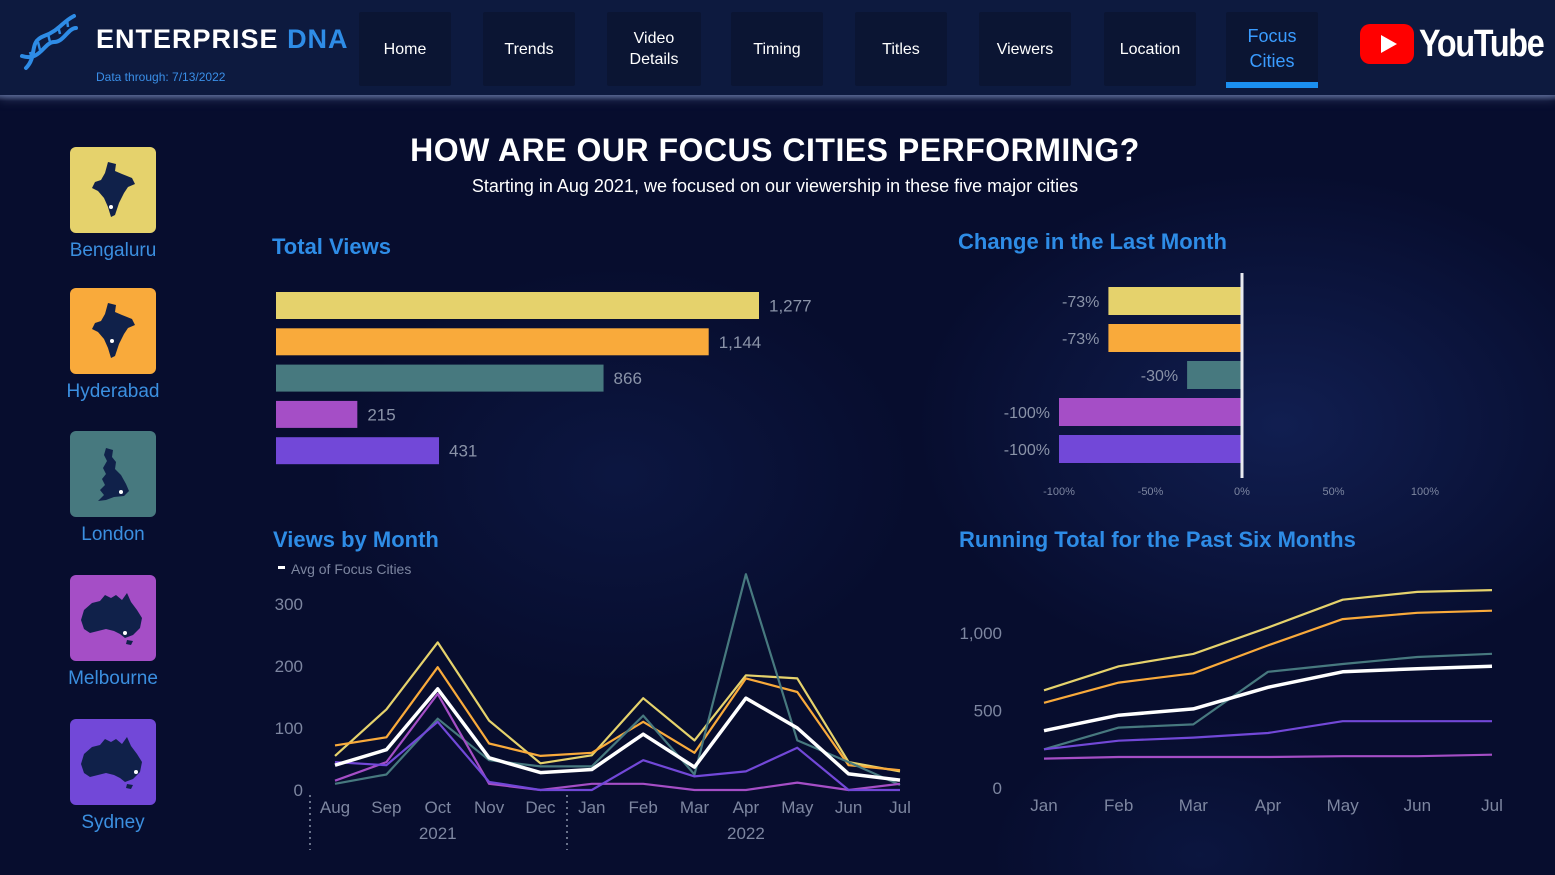 The height and width of the screenshot is (875, 1555). What do you see at coordinates (492, 342) in the screenshot?
I see `total-views-bar-hyderabad` at bounding box center [492, 342].